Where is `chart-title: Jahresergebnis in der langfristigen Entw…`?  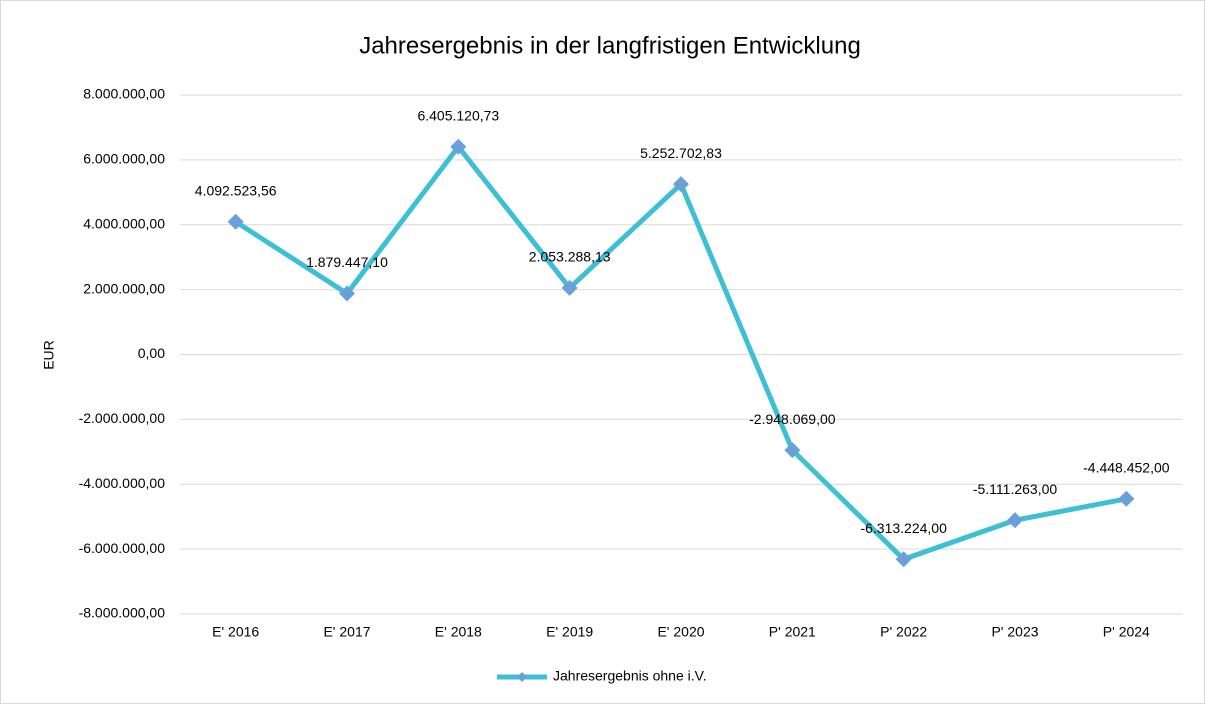 chart-title: Jahresergebnis in der langfristigen Entw… is located at coordinates (610, 45).